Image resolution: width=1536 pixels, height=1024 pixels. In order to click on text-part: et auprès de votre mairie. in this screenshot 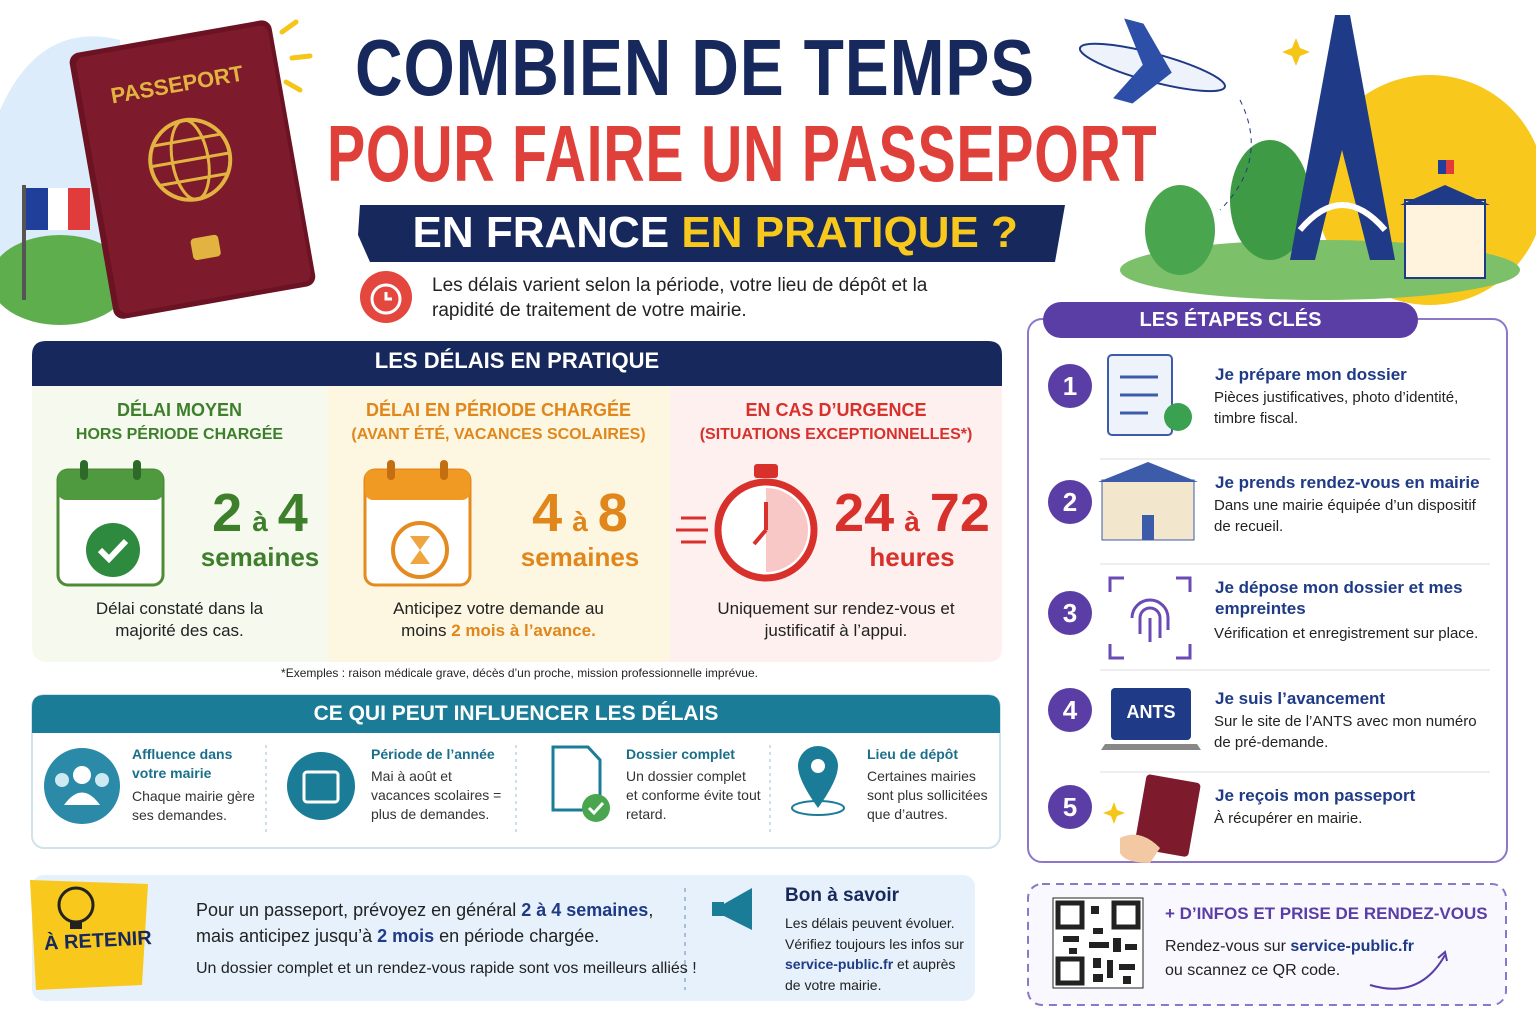, I will do `click(870, 974)`.